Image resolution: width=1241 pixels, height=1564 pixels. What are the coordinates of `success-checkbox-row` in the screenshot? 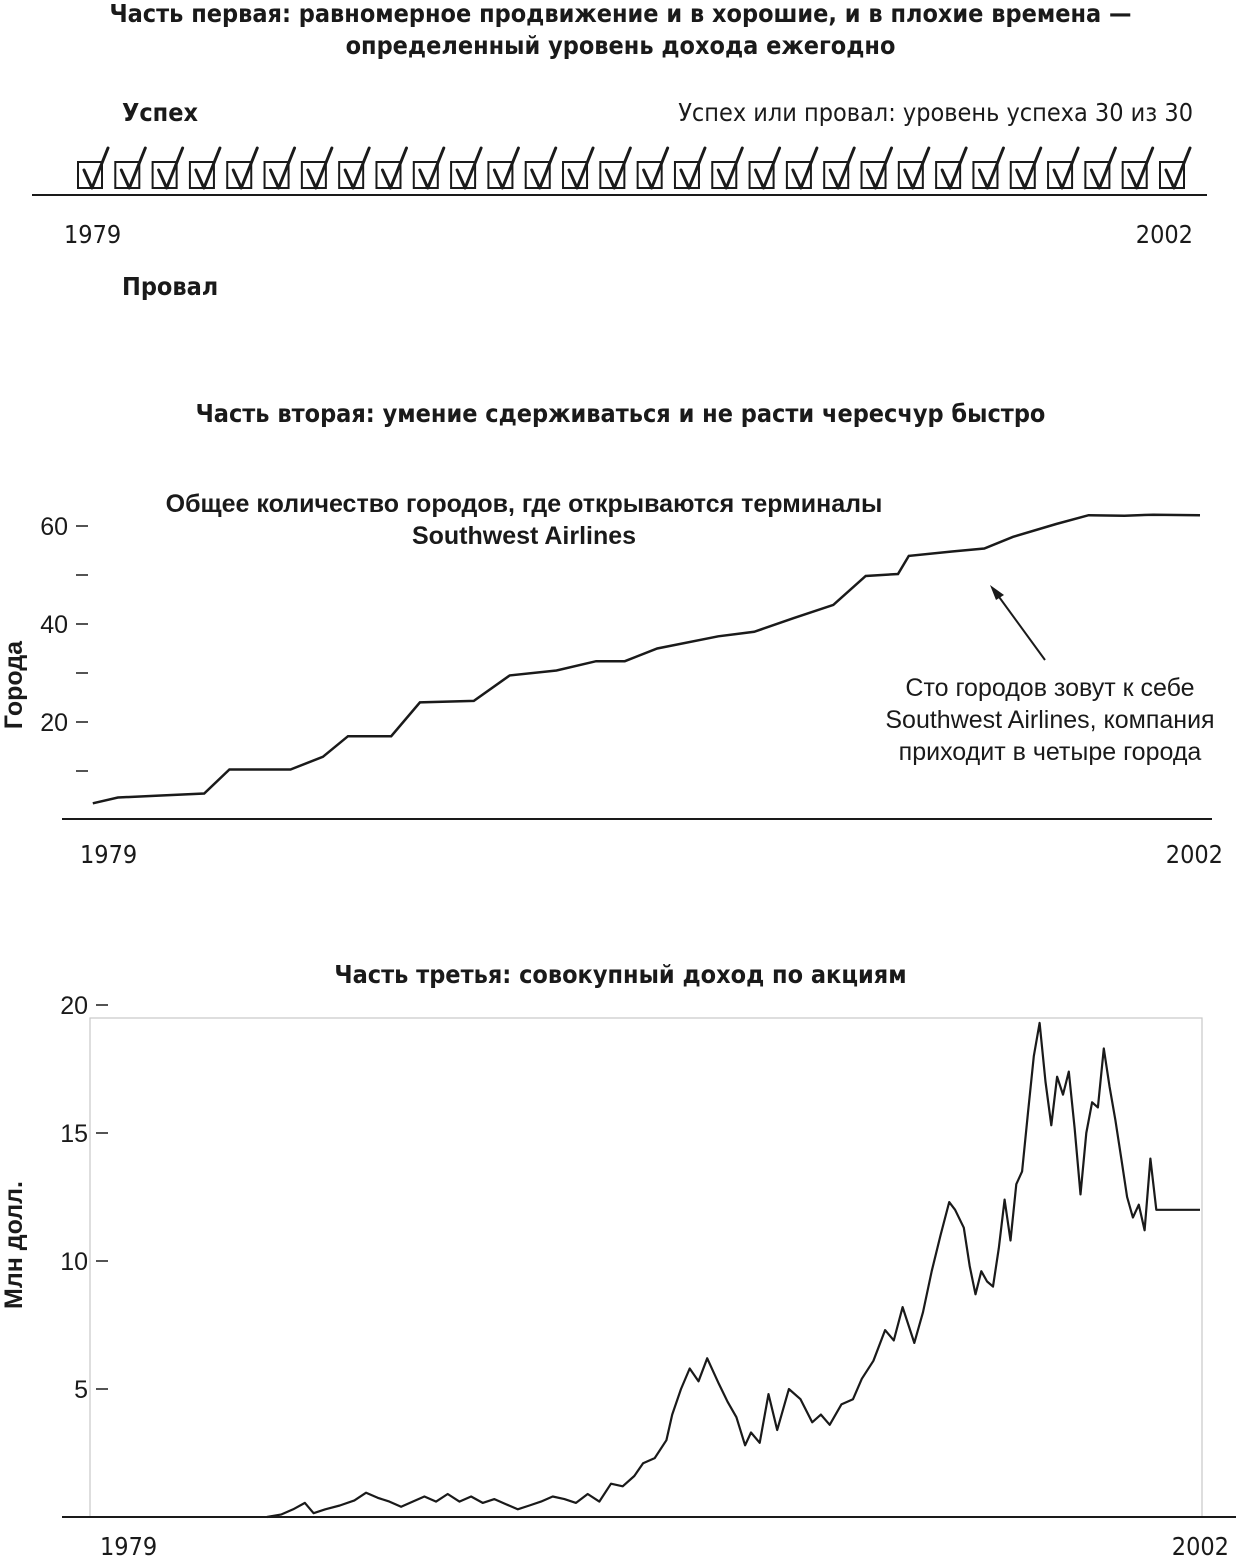 It's located at (619, 171).